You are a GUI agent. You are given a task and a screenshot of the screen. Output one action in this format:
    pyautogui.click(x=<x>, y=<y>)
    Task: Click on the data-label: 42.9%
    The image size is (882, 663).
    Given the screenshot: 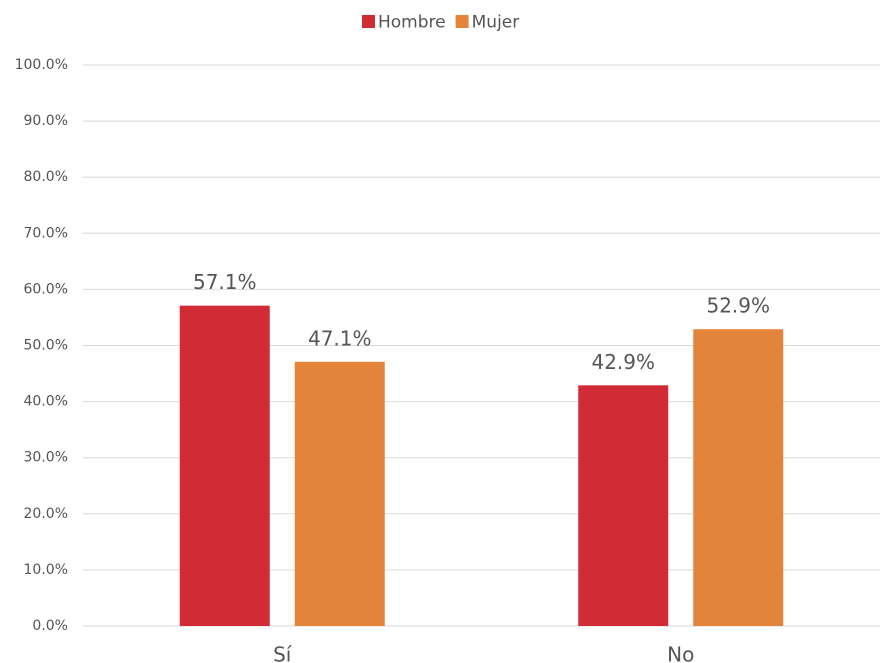 What is the action you would take?
    pyautogui.click(x=623, y=362)
    